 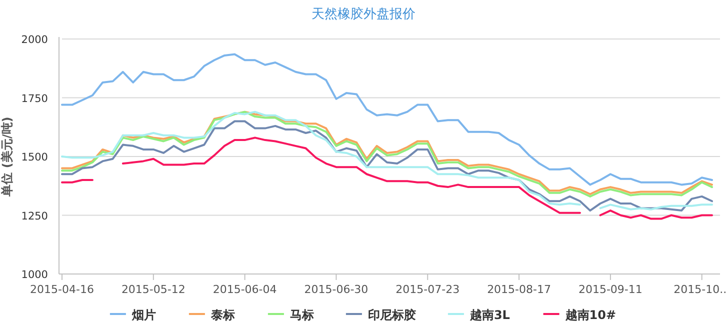 What do you see at coordinates (34, 216) in the screenshot?
I see `y-tick-label: 1250` at bounding box center [34, 216].